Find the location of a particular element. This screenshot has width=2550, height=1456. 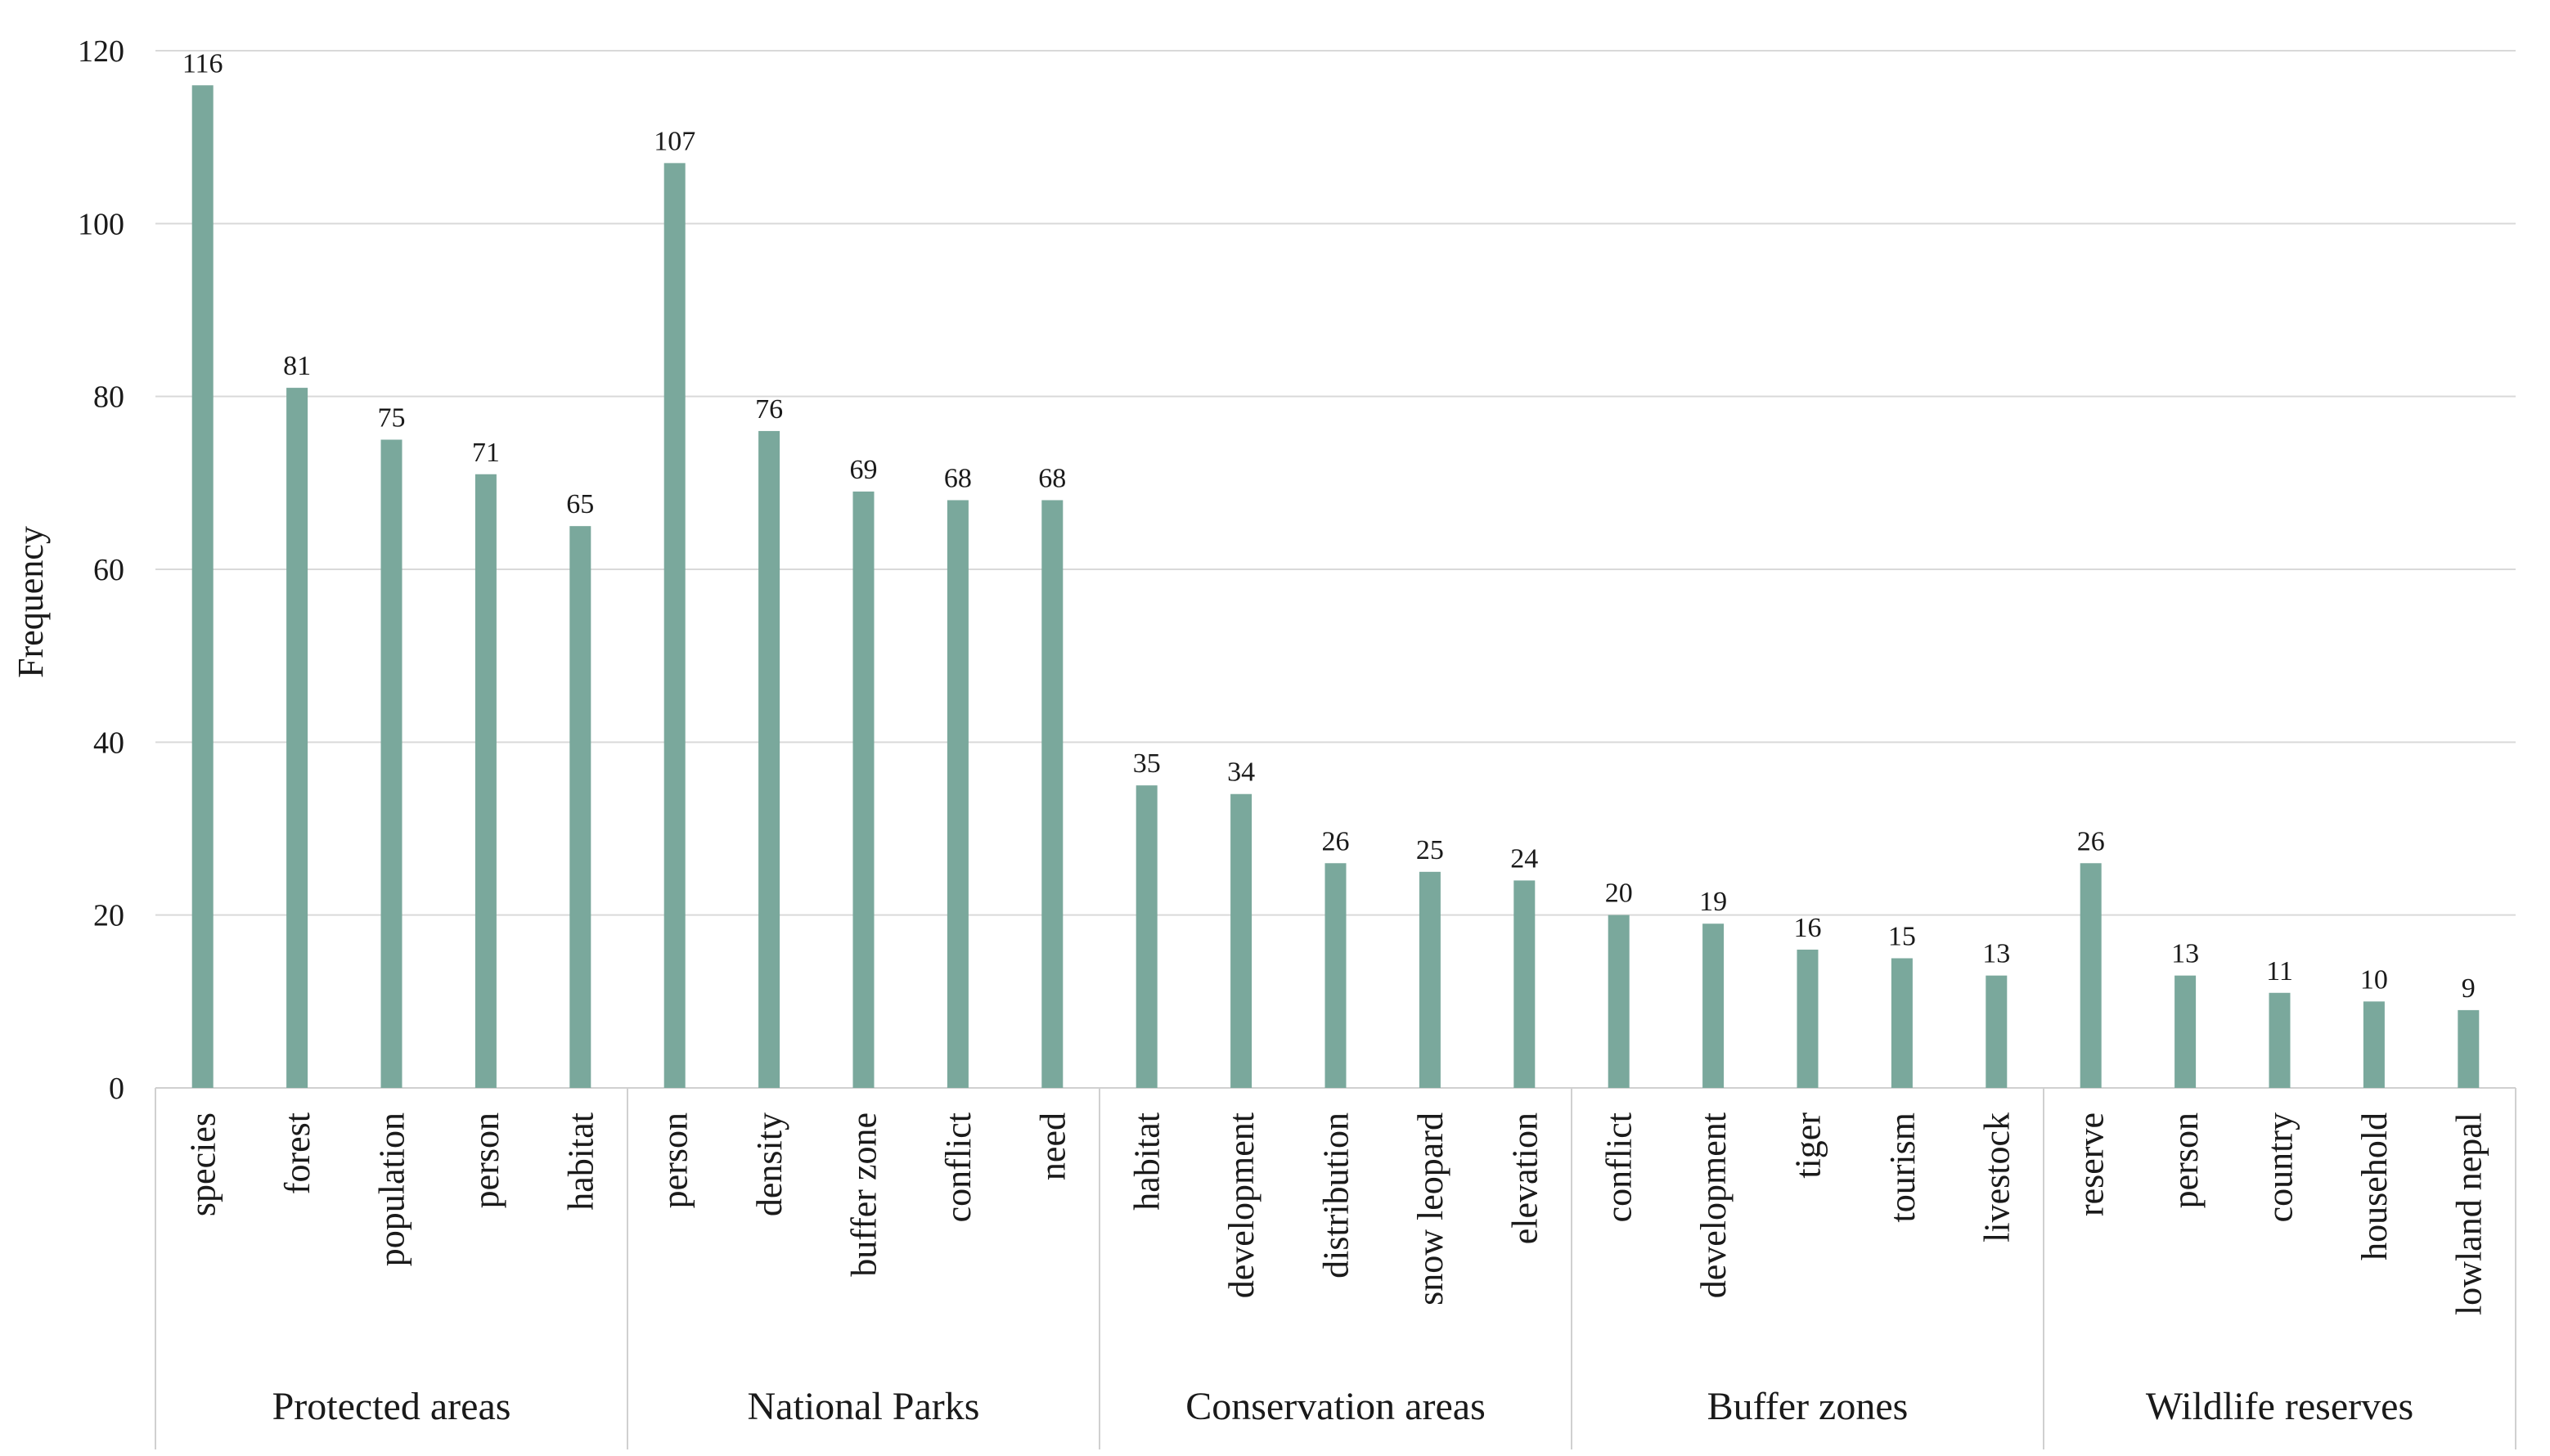

group-label: Wildlife reserves is located at coordinates (2279, 1407).